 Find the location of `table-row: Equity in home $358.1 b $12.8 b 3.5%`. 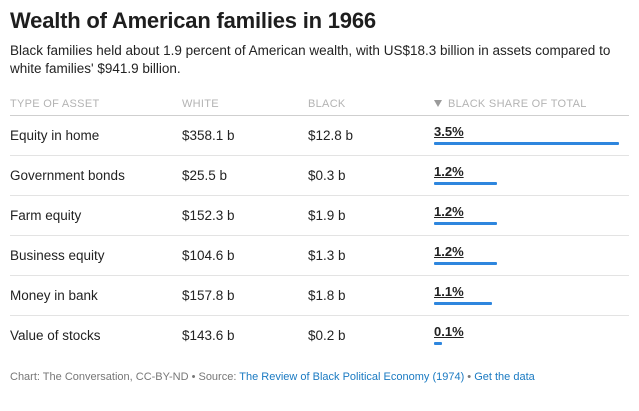

table-row: Equity in home $358.1 b $12.8 b 3.5% is located at coordinates (319, 135).